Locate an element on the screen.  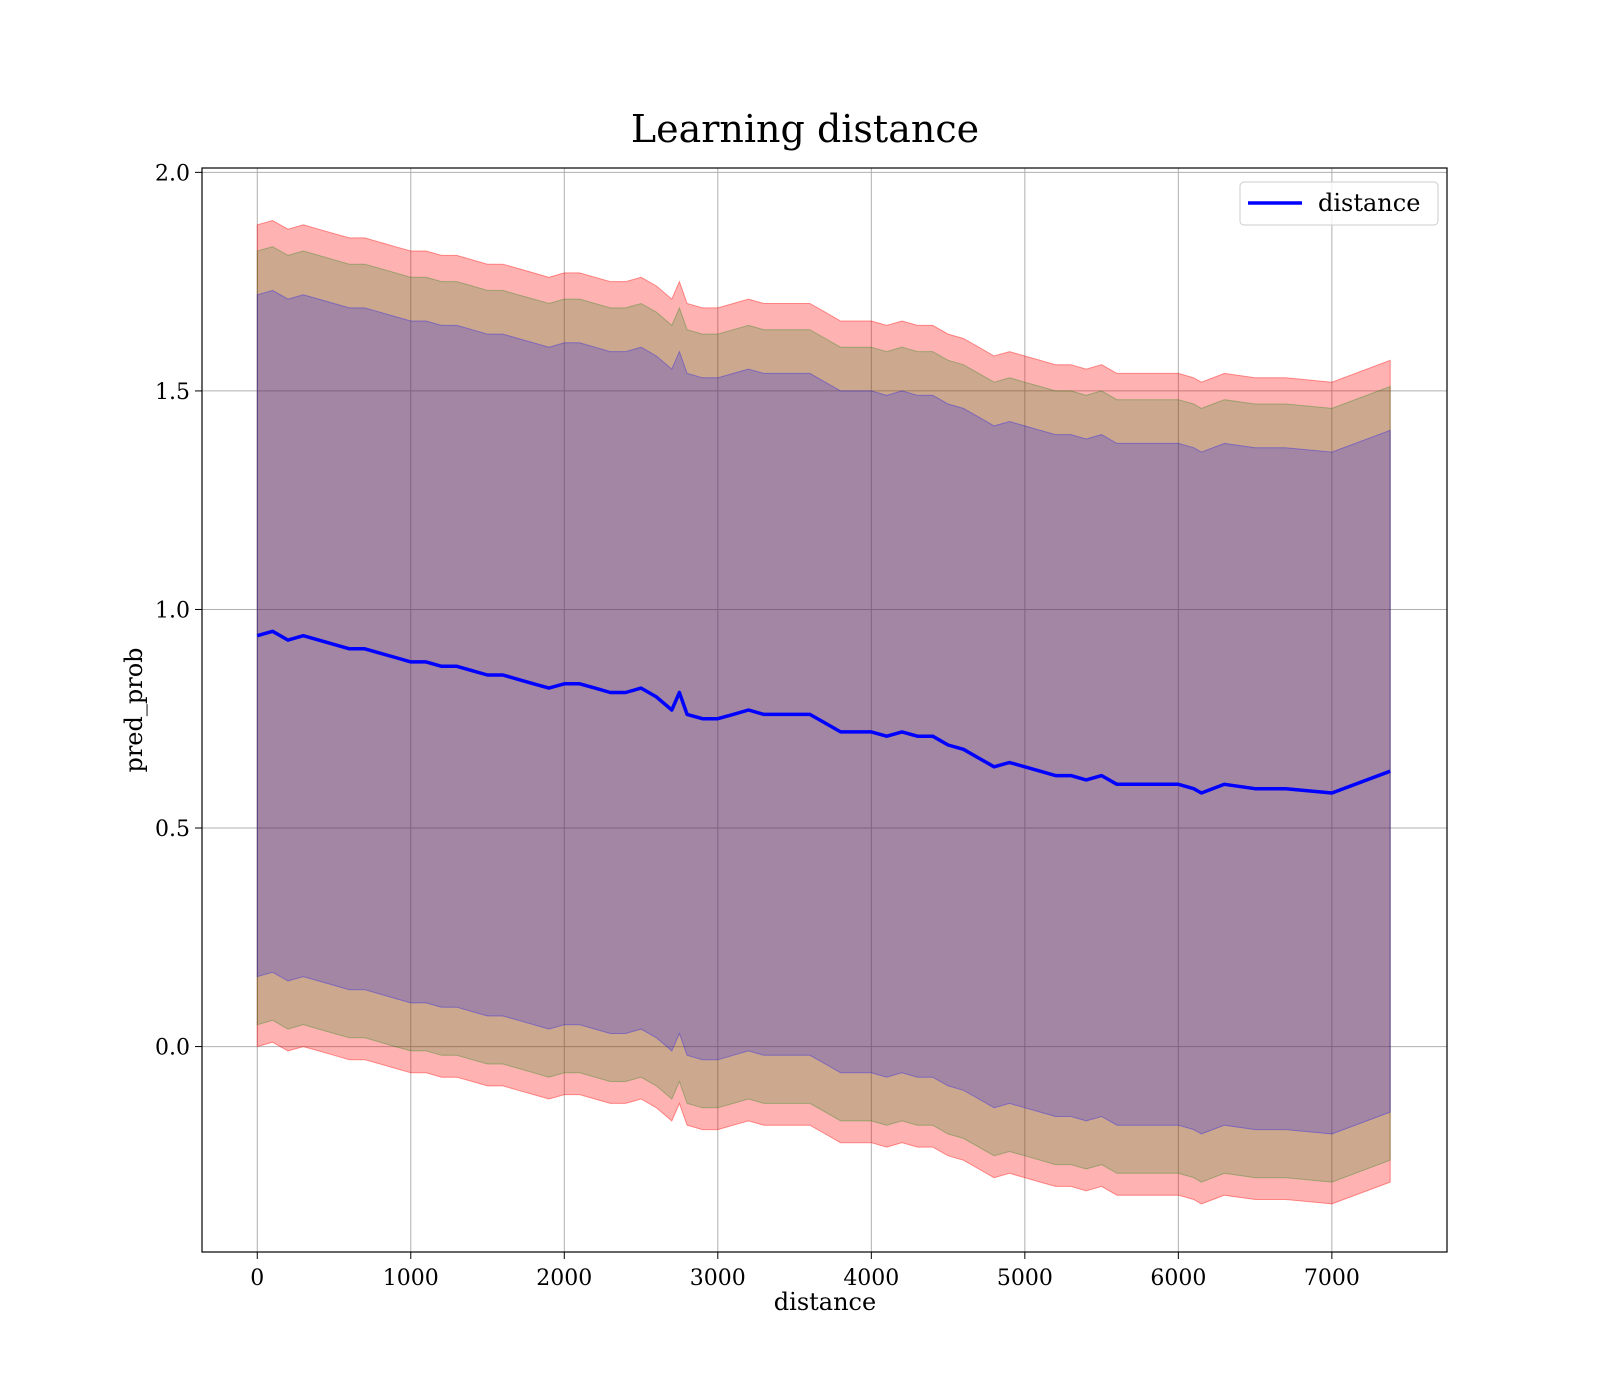
y-axis-label: pred_prob is located at coordinates (134, 709).